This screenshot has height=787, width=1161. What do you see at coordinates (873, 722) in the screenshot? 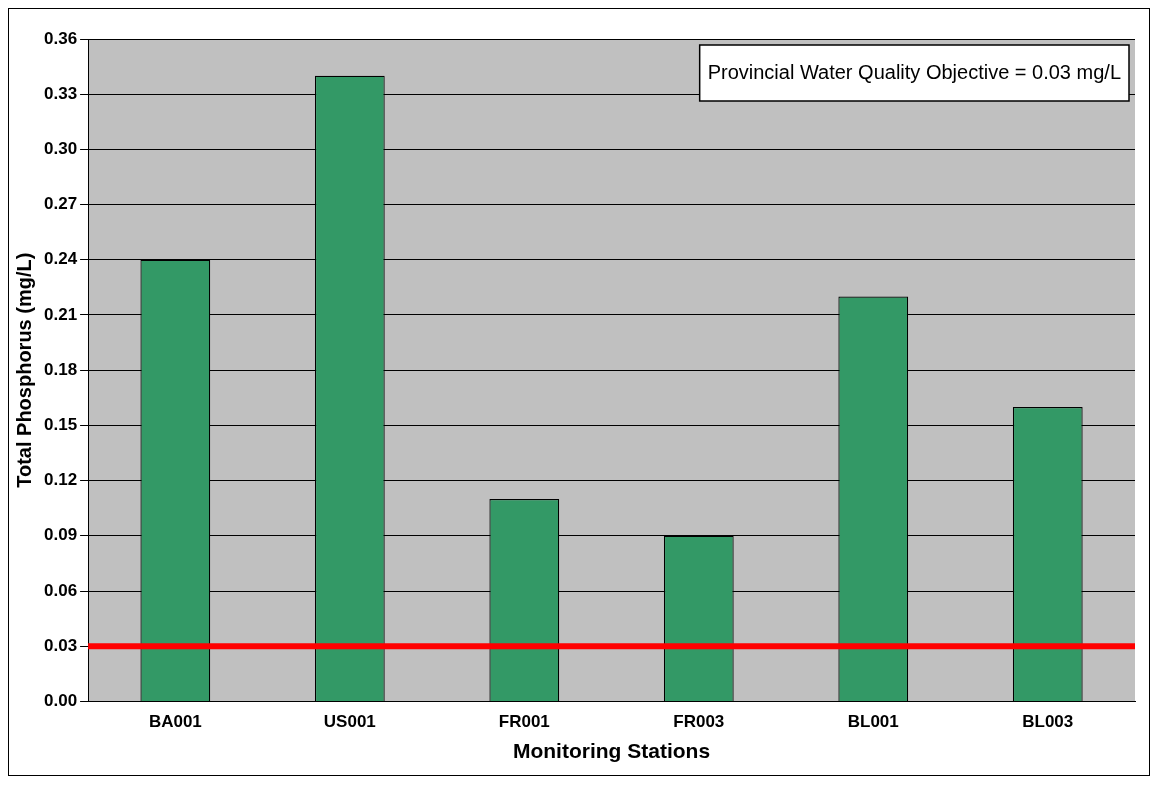
I see `x-tick-label: BL001` at bounding box center [873, 722].